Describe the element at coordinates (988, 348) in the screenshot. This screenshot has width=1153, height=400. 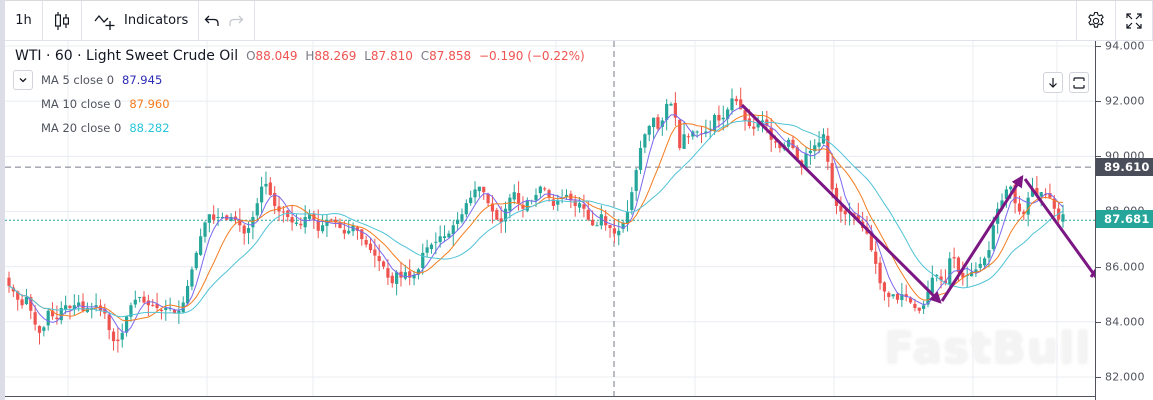
I see `watermark: FastBull` at that location.